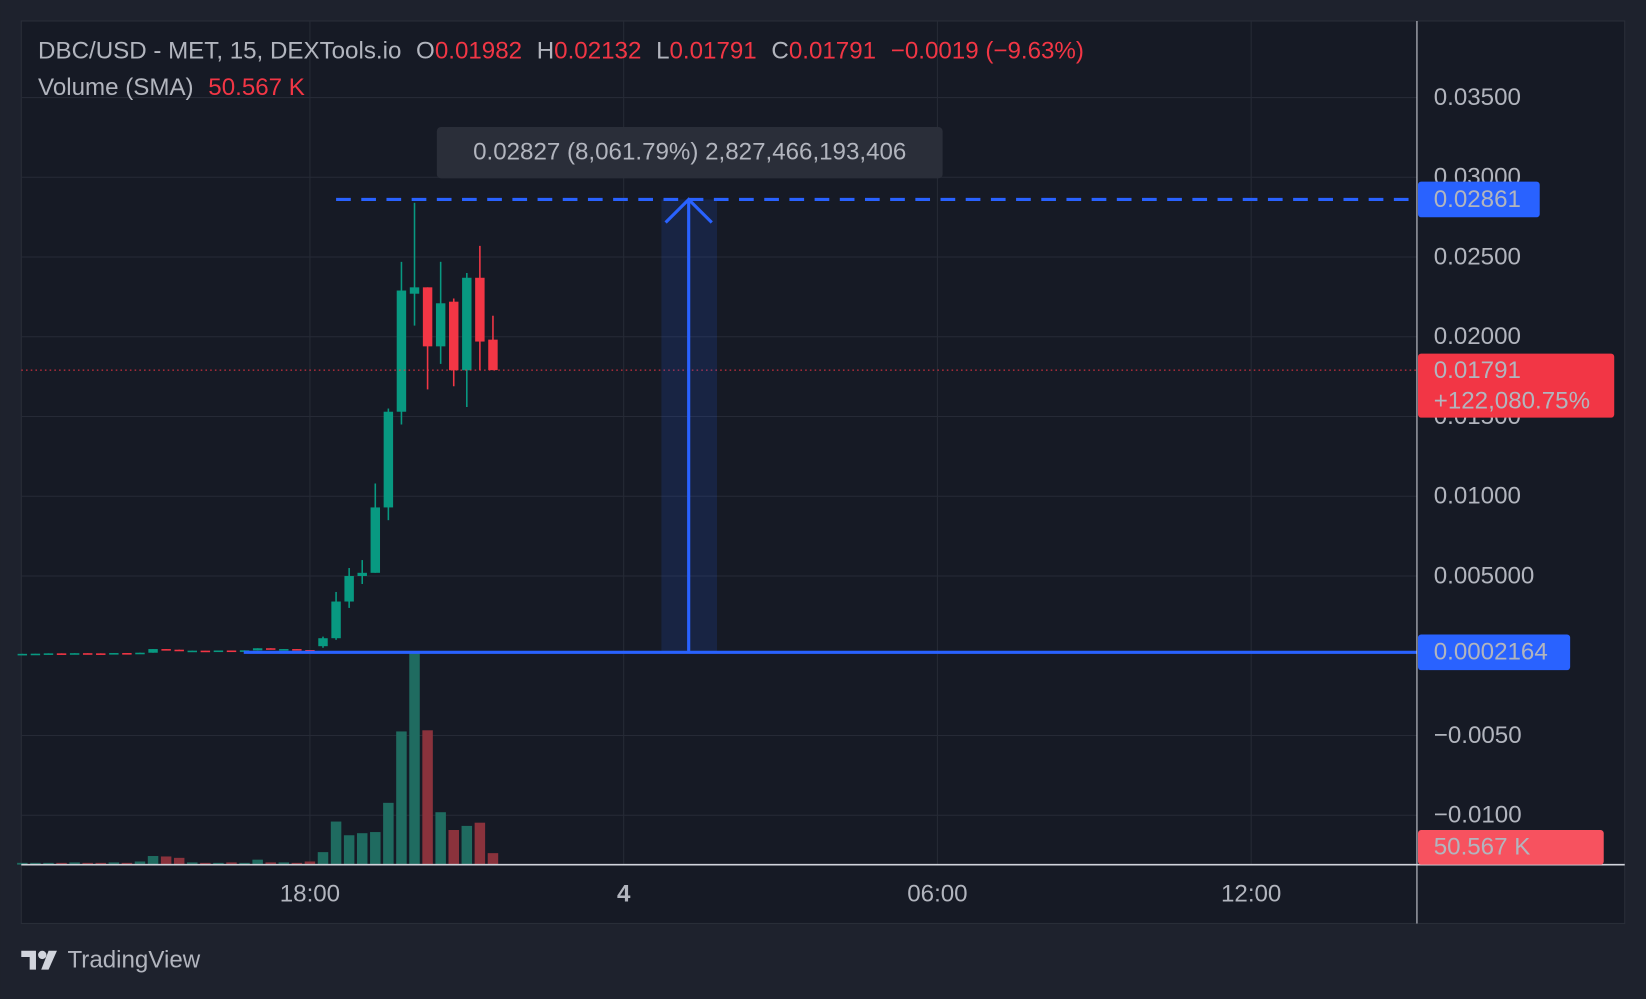  I want to click on volume-axis-label: 50.567 K, so click(1482, 846).